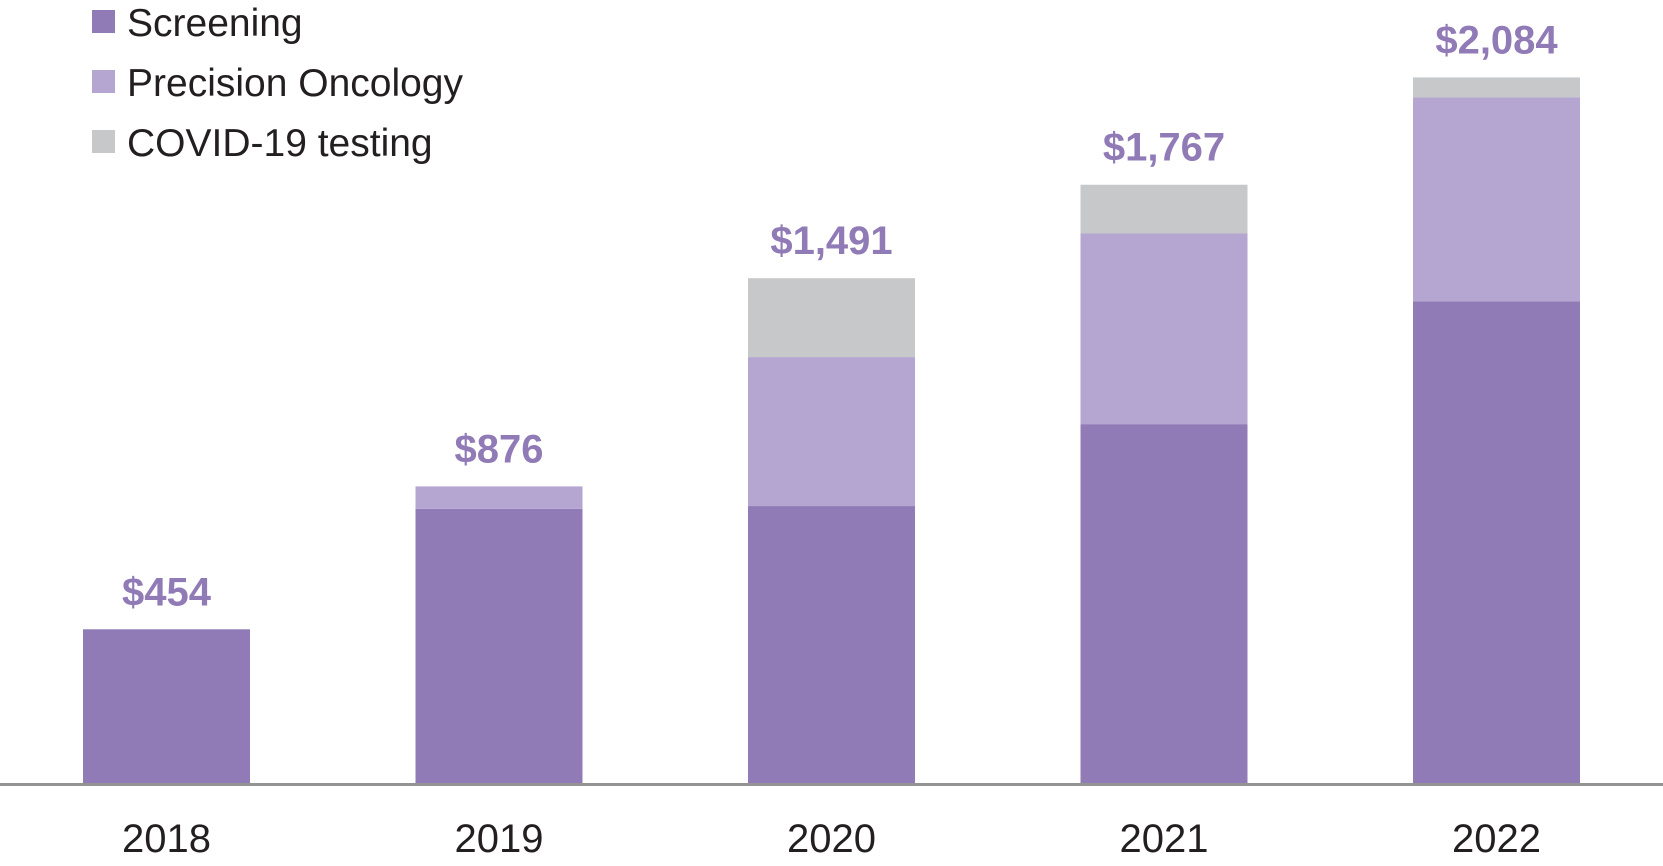 The image size is (1663, 866). I want to click on total-label-2022: $2,084, so click(1496, 40).